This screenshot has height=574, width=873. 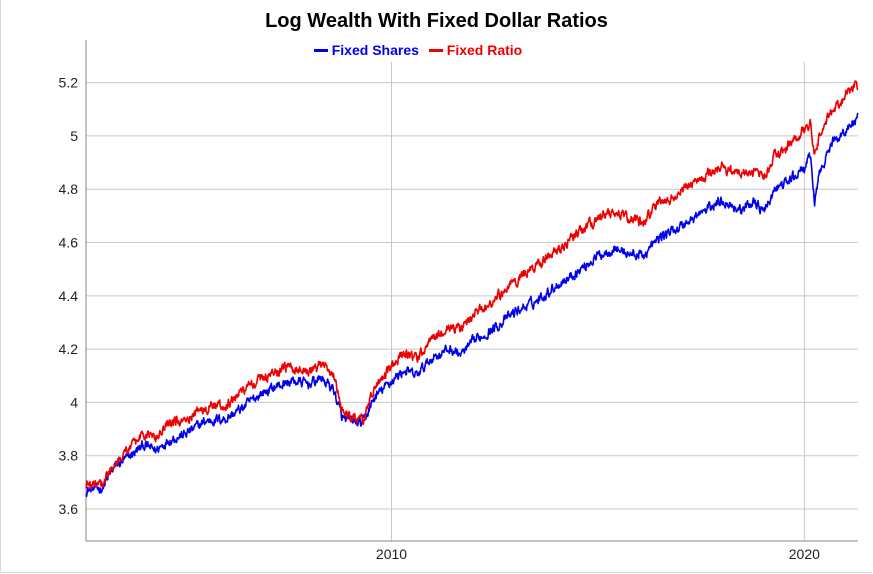 What do you see at coordinates (375, 50) in the screenshot?
I see `legend-label-fixed-shares: Fixed Shares` at bounding box center [375, 50].